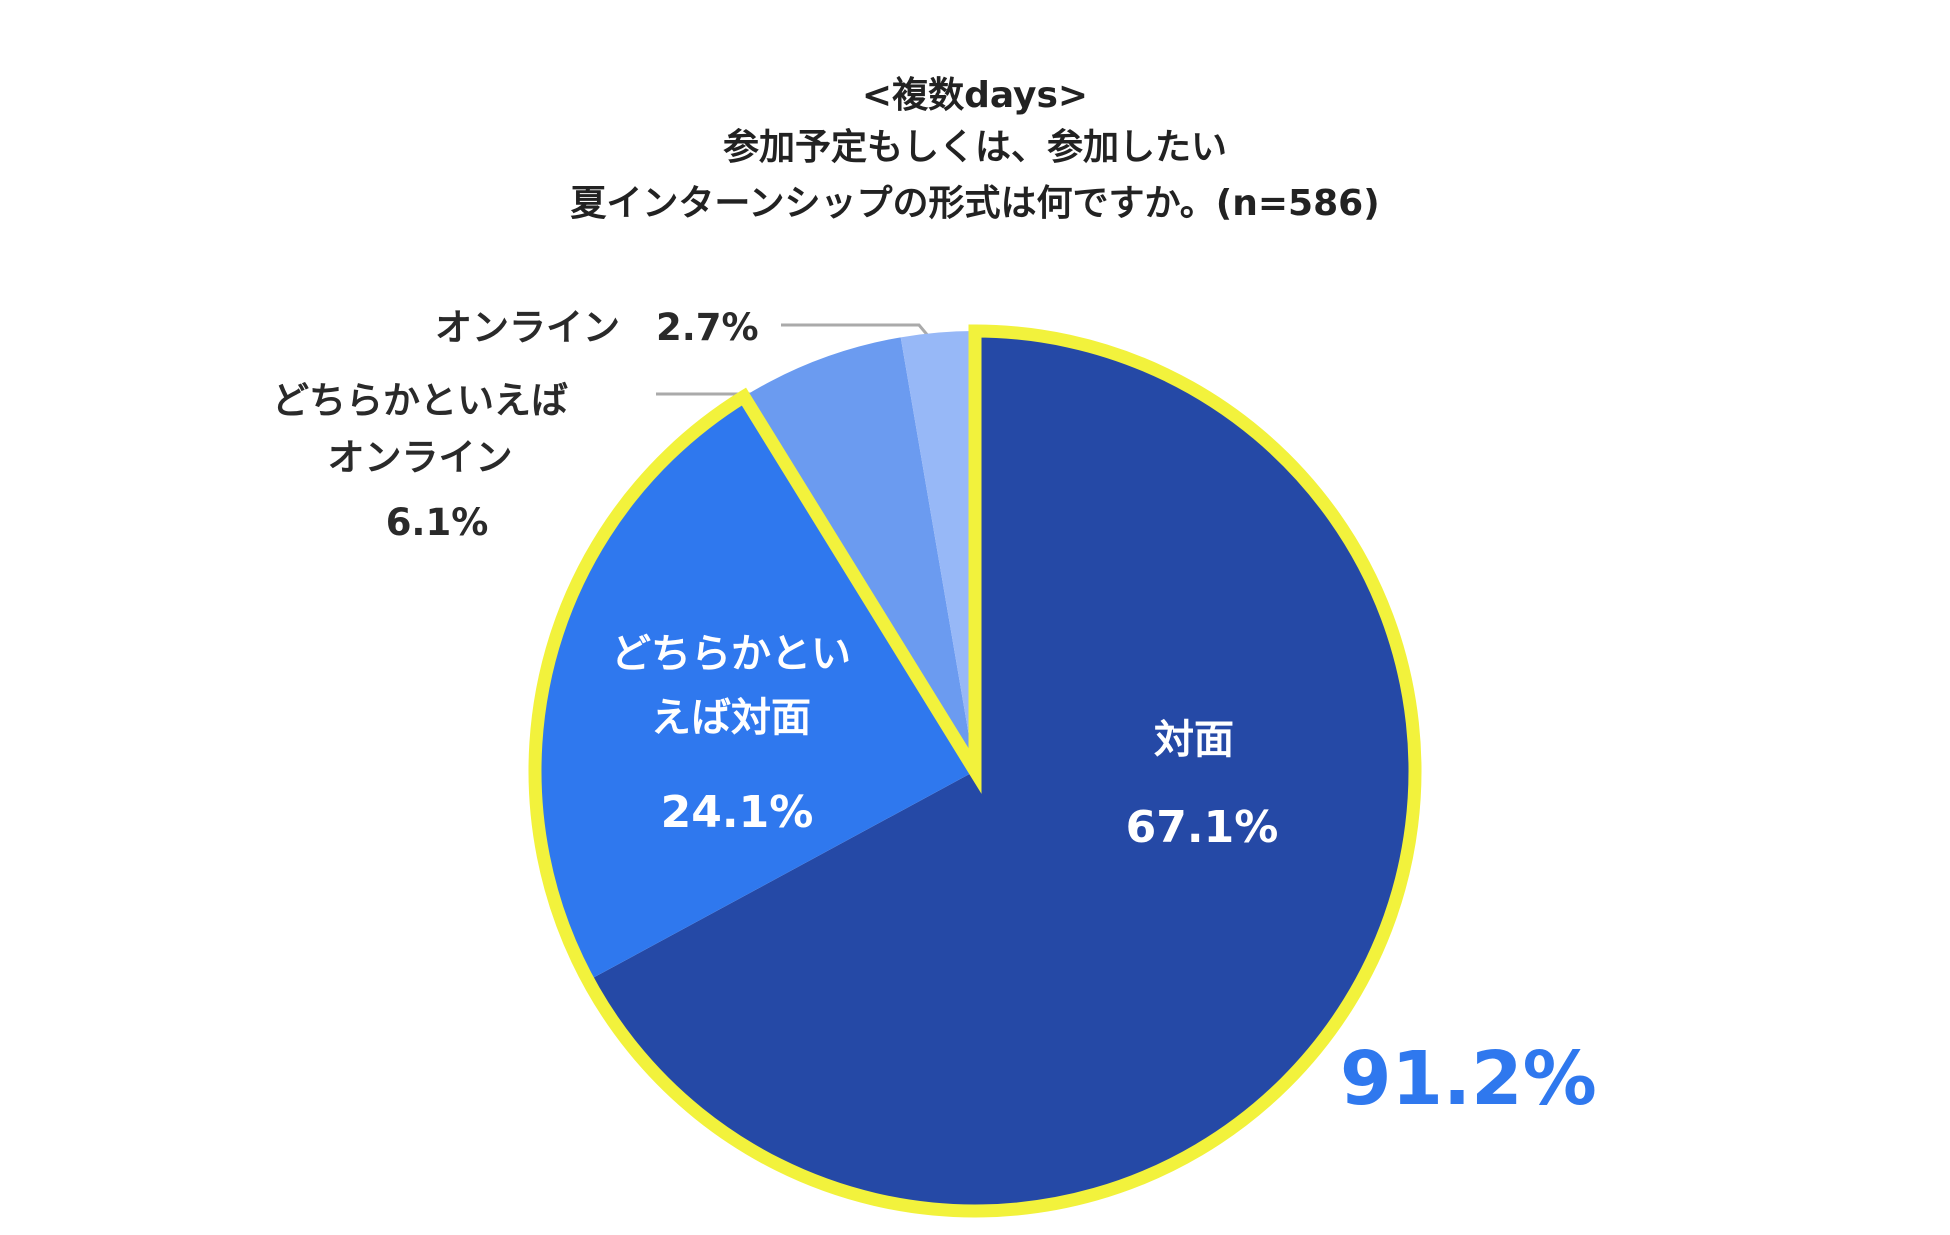  Describe the element at coordinates (1468, 1079) in the screenshot. I see `annotation: 91.2%` at that location.